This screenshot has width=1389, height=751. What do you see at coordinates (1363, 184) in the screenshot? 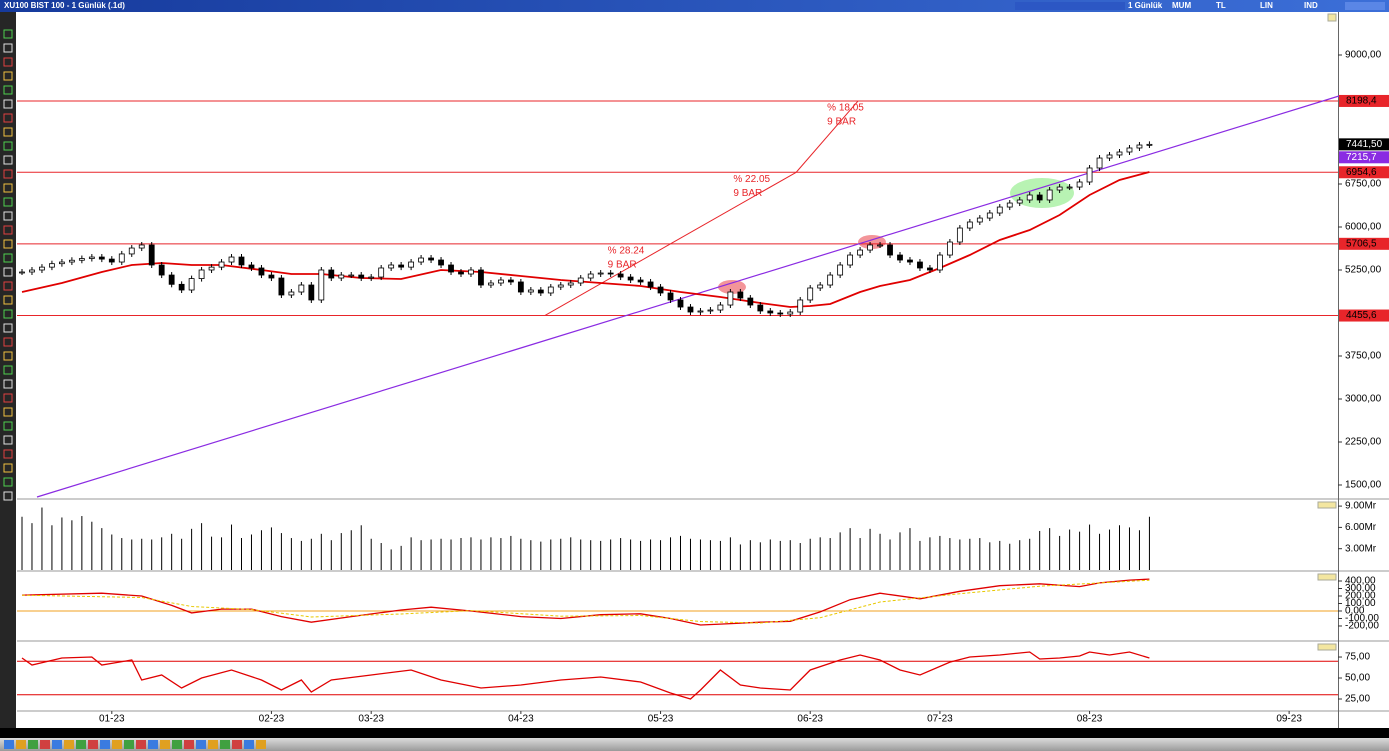
I see `y-tick-label: 6750,00` at bounding box center [1363, 184].